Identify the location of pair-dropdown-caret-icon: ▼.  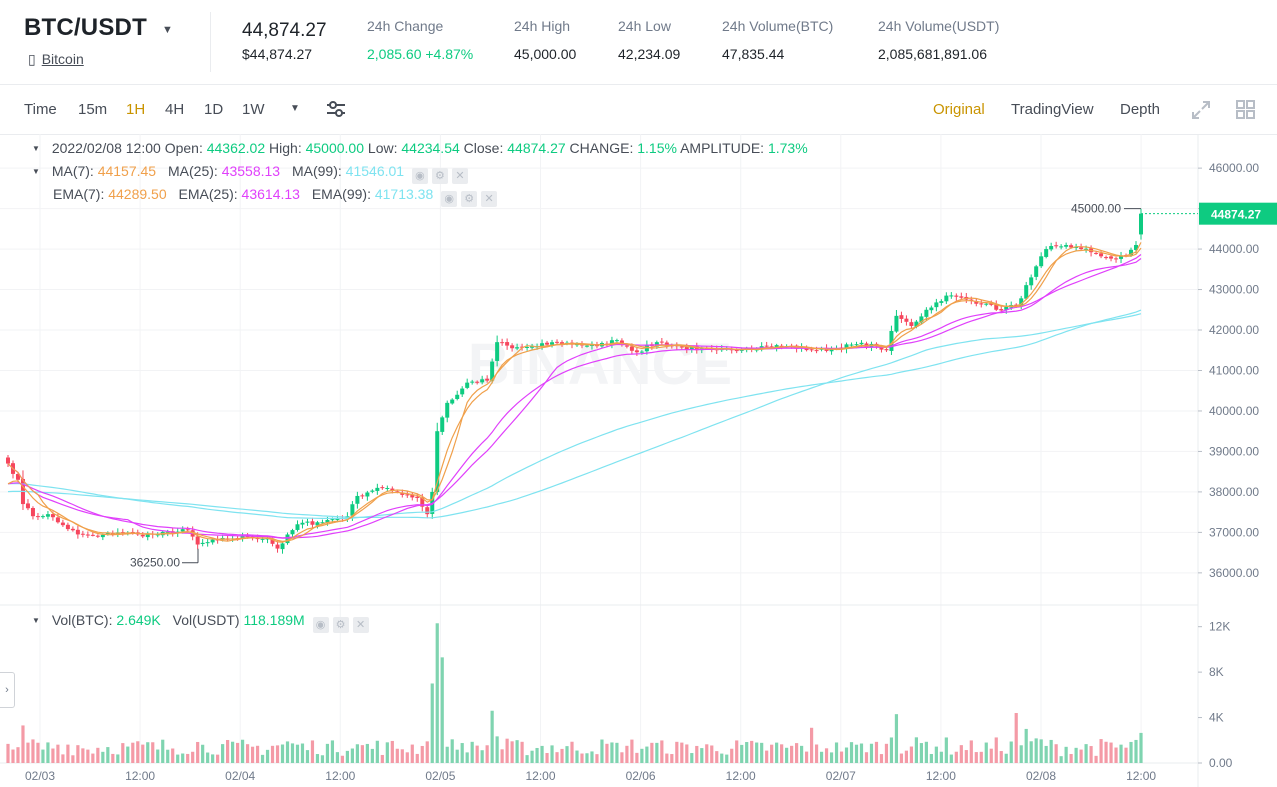
(167, 30).